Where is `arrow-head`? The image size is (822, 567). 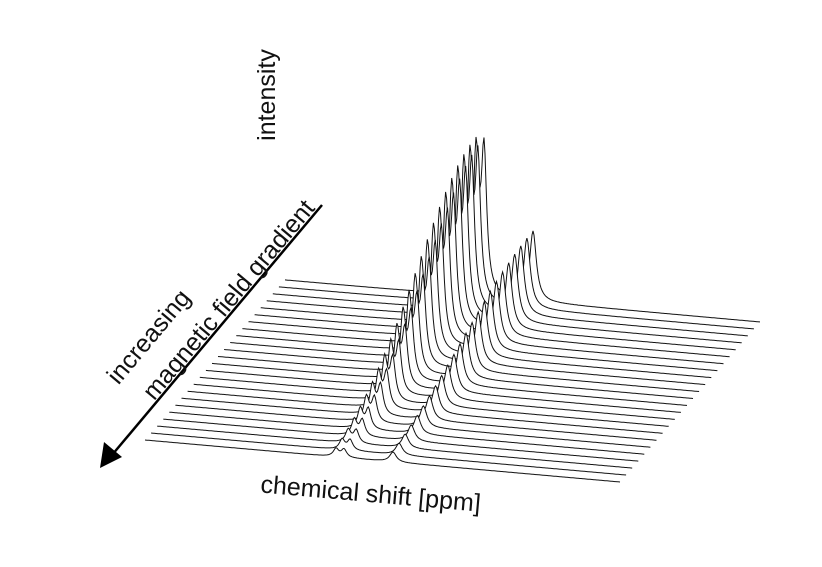
arrow-head is located at coordinates (111, 455).